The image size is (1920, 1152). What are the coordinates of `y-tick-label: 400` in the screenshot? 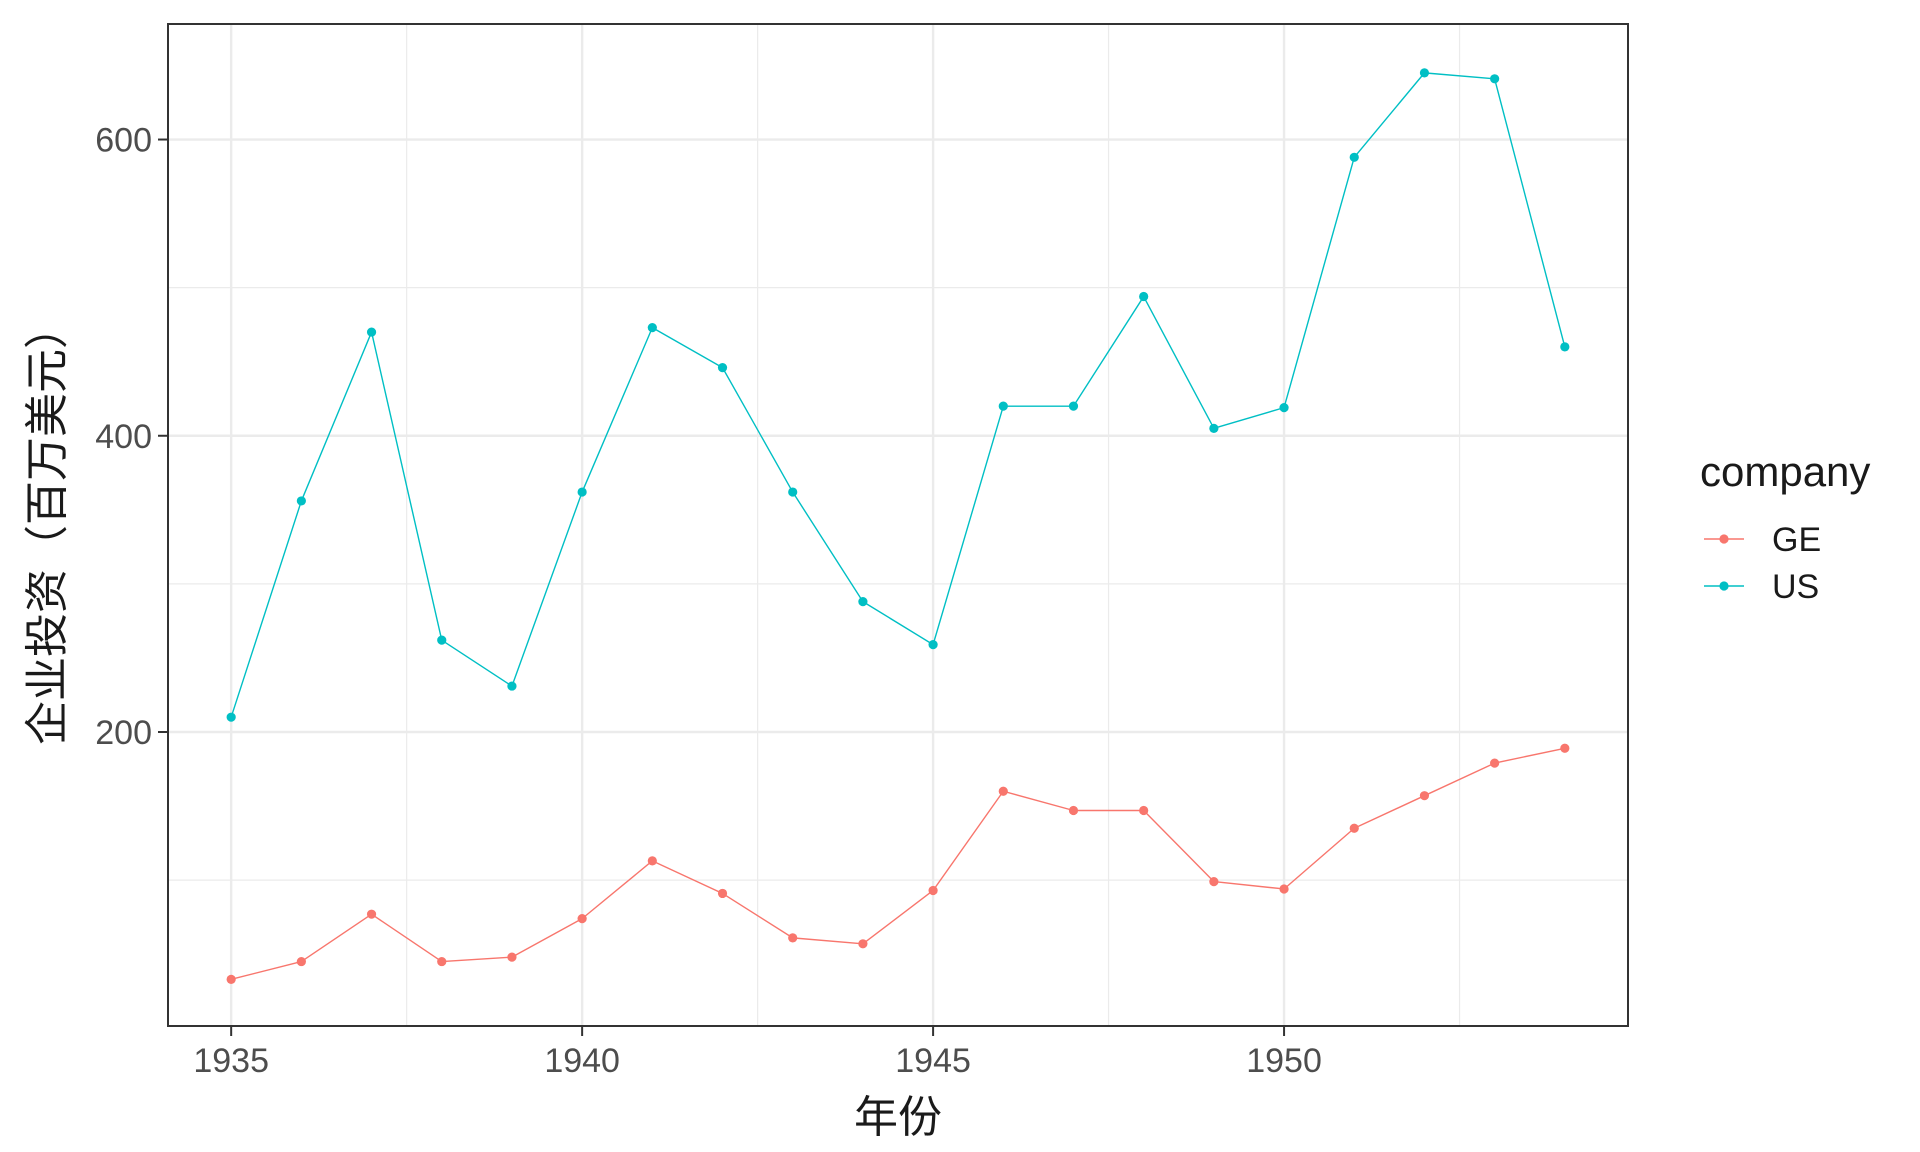 It's located at (123, 437).